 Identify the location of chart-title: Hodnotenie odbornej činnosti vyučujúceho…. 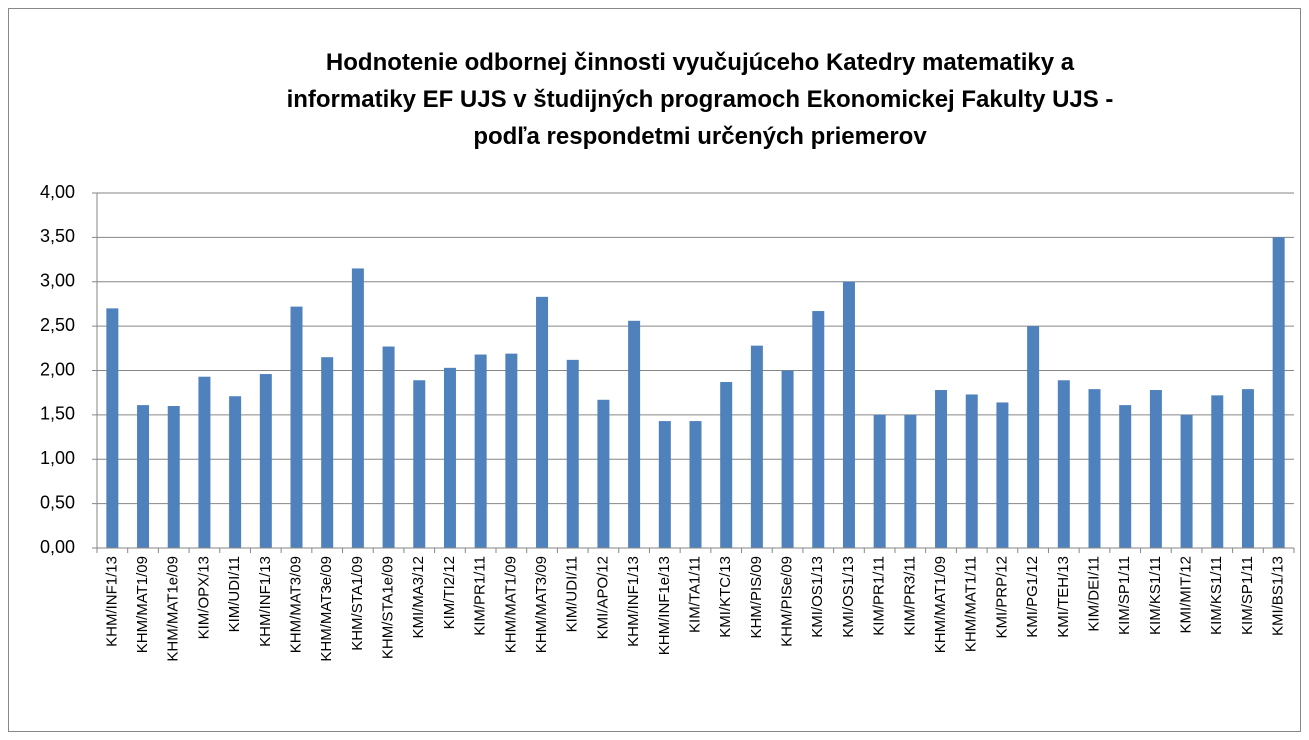
(700, 99).